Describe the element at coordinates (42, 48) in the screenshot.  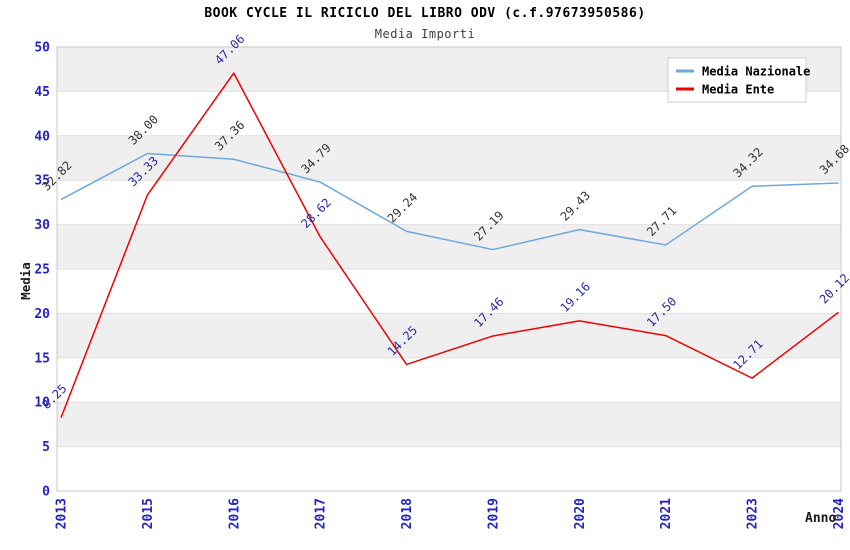
I see `y-tick-label: 50` at that location.